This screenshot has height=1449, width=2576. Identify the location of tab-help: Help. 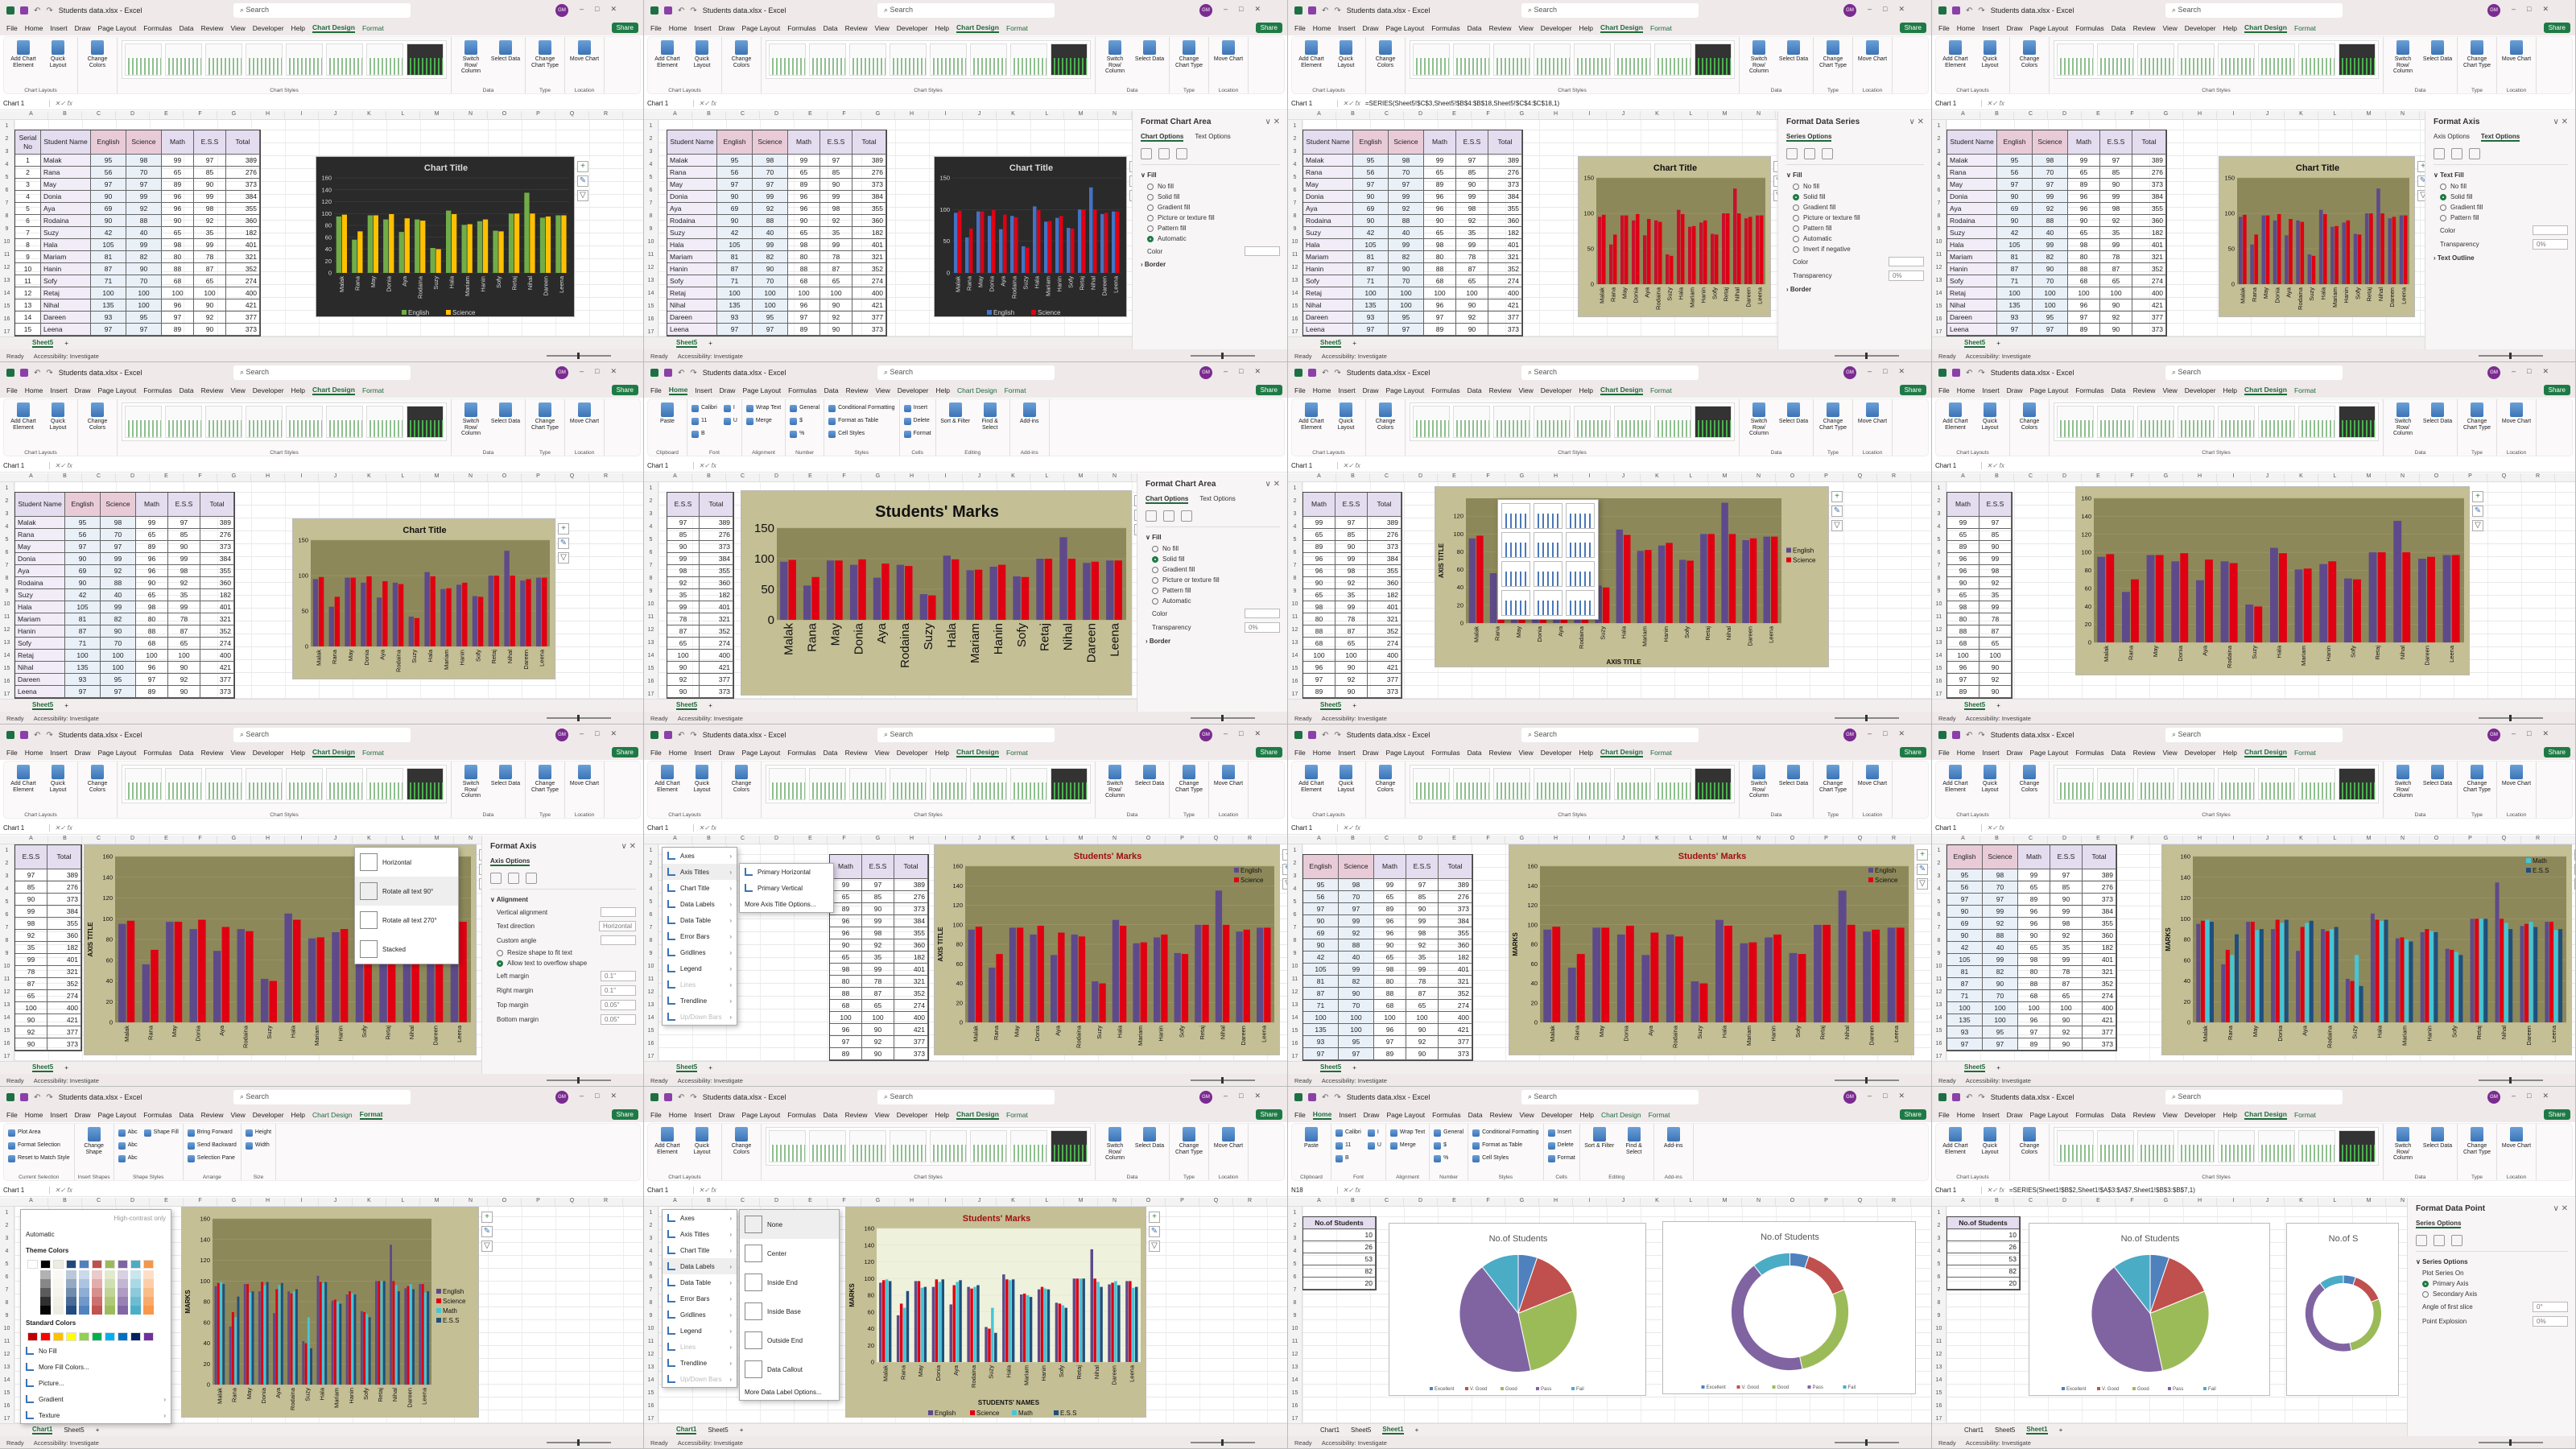
(2230, 753).